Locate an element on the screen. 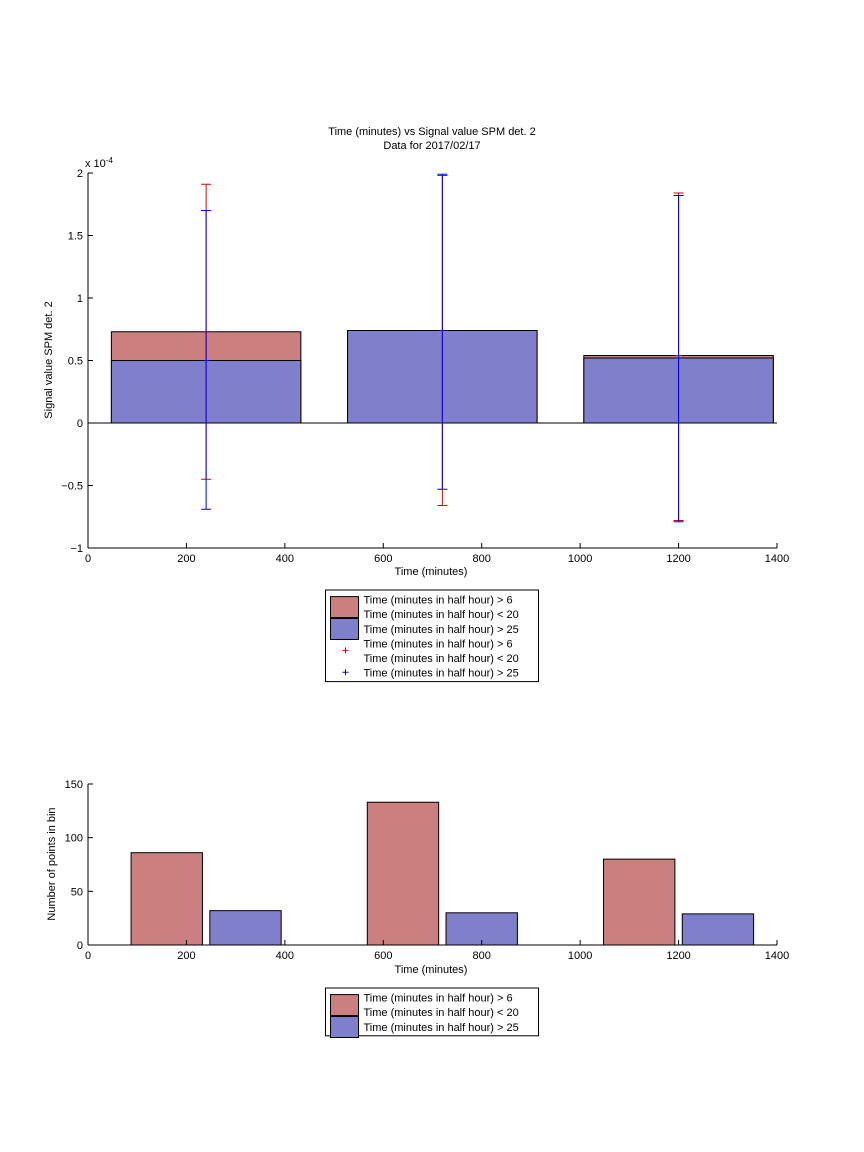  y-axis-label: Signal value SPM det. 2 is located at coordinates (49, 359).